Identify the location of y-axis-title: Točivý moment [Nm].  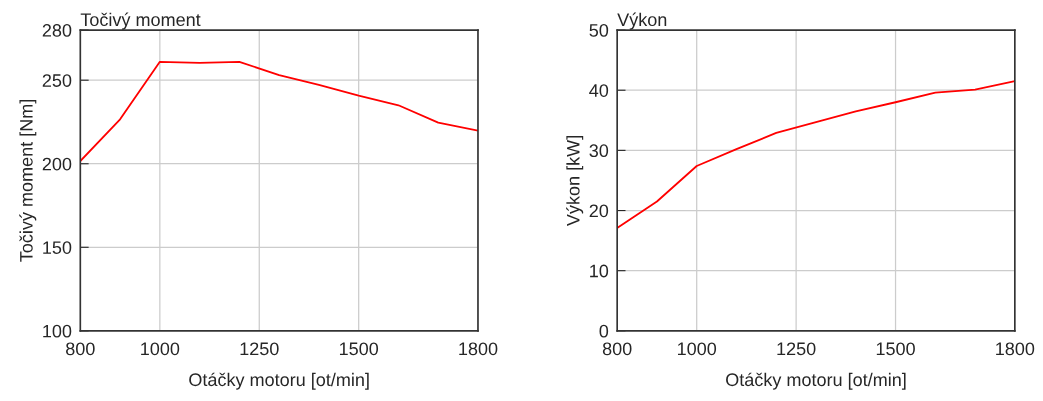
(28, 180).